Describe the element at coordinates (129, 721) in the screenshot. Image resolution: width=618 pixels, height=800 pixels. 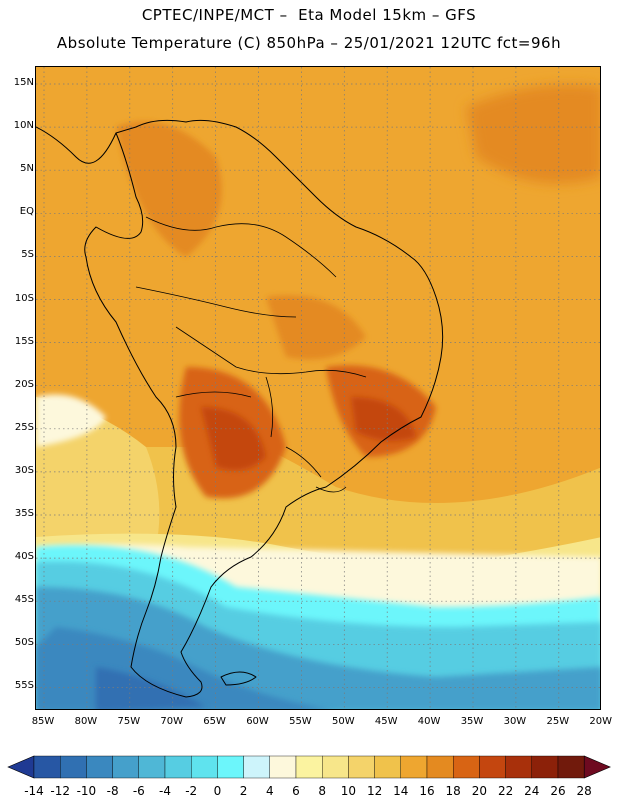
I see `lon-label: 75W` at that location.